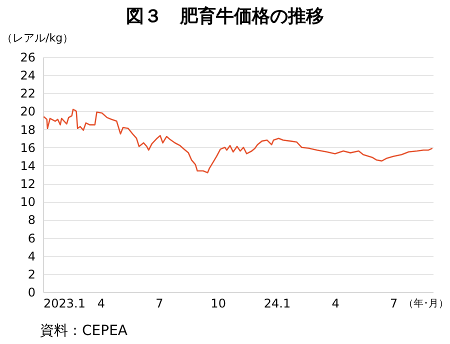  What do you see at coordinates (28, 165) in the screenshot?
I see `y-tick-label: 14` at bounding box center [28, 165].